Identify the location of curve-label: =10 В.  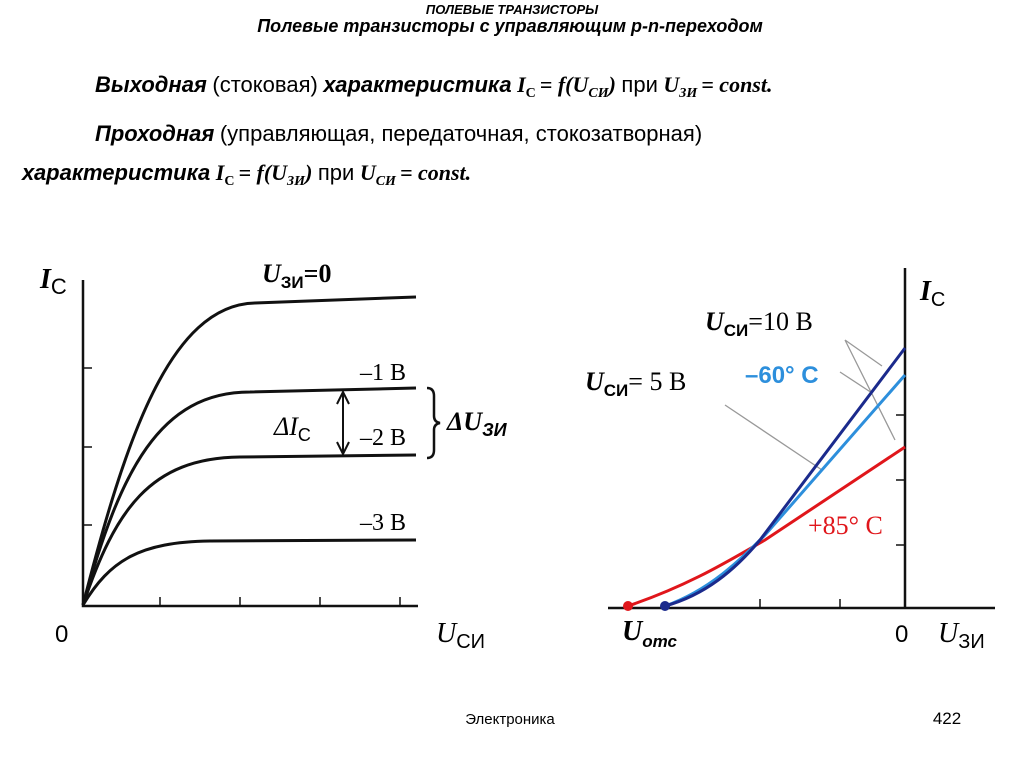
(780, 321).